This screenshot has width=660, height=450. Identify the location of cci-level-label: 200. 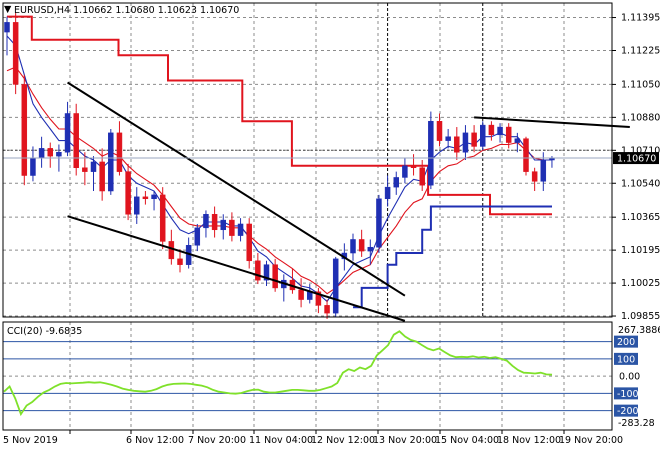
(626, 342).